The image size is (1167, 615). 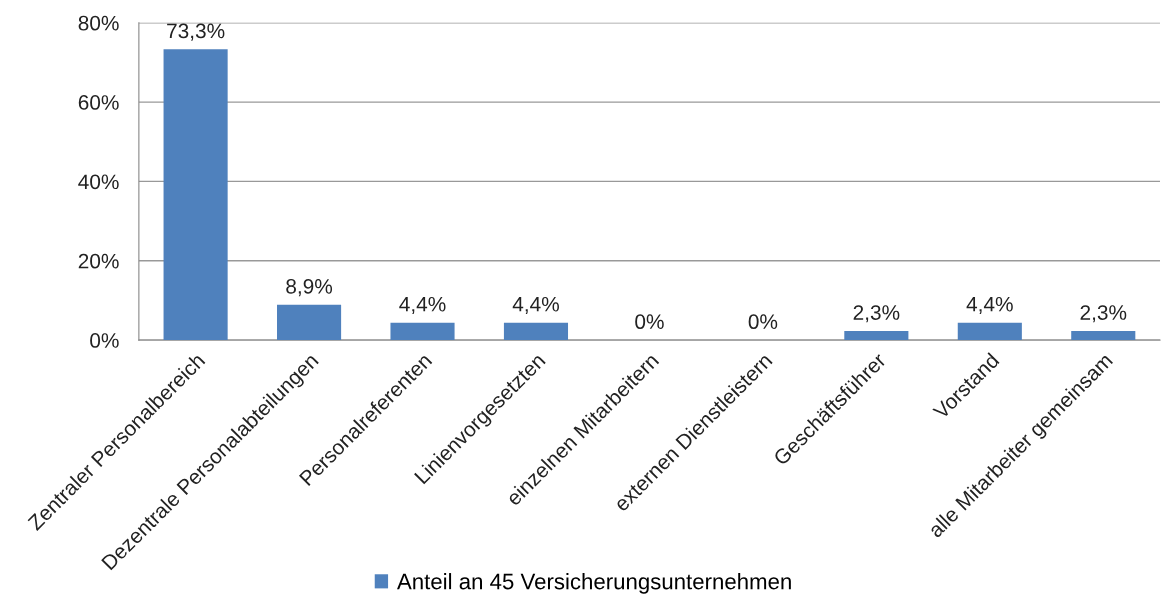 What do you see at coordinates (196, 32) in the screenshot?
I see `data-label: 73,3%` at bounding box center [196, 32].